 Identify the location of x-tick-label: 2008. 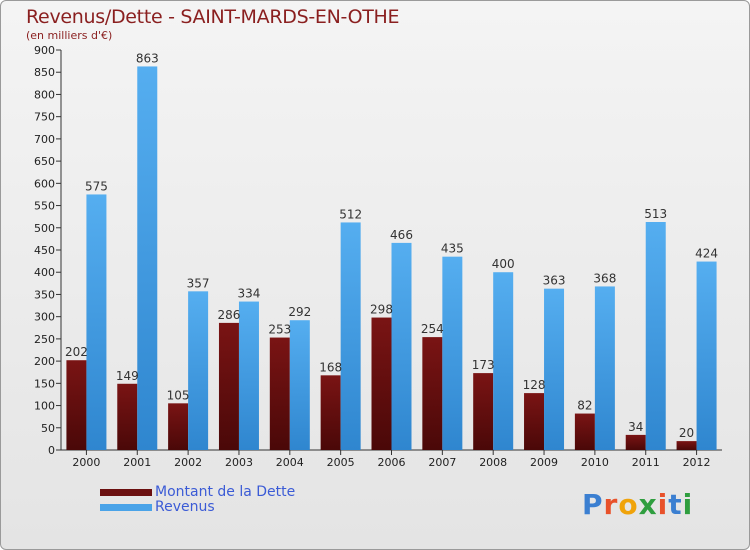
(493, 462).